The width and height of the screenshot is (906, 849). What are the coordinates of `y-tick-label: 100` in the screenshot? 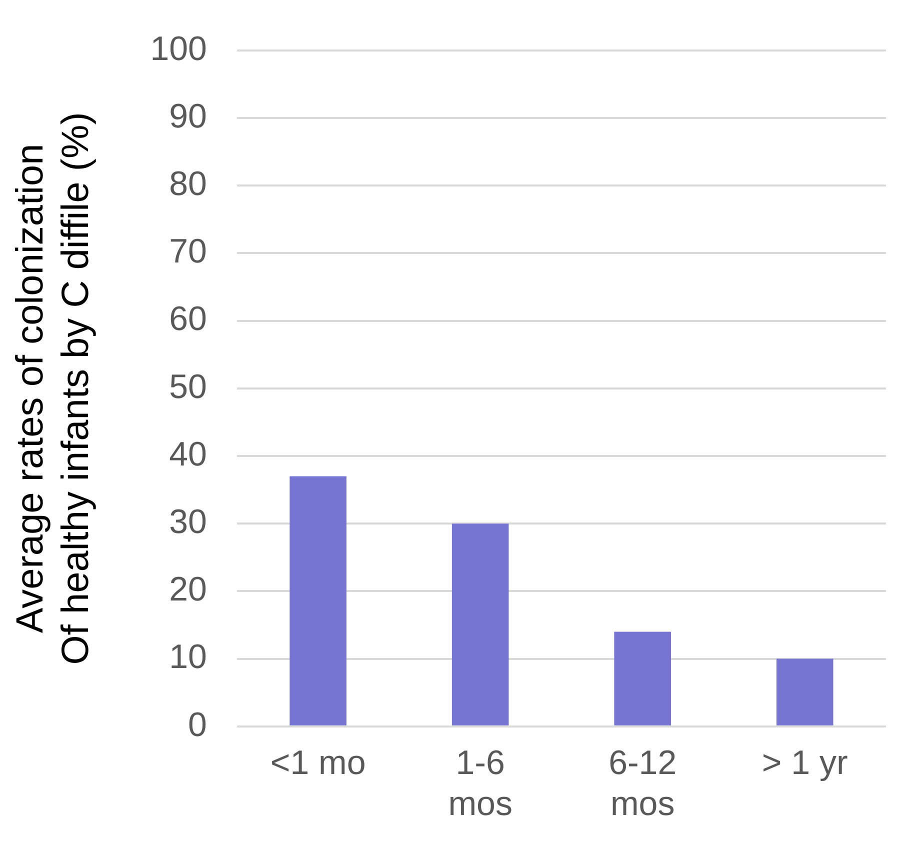 It's located at (178, 49).